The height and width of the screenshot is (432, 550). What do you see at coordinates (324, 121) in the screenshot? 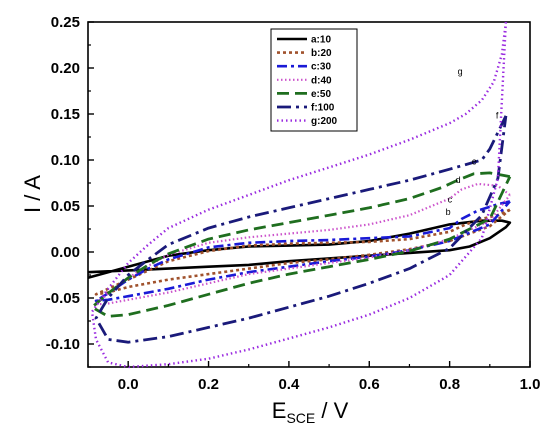
I see `legend-label-g: g:200` at bounding box center [324, 121].